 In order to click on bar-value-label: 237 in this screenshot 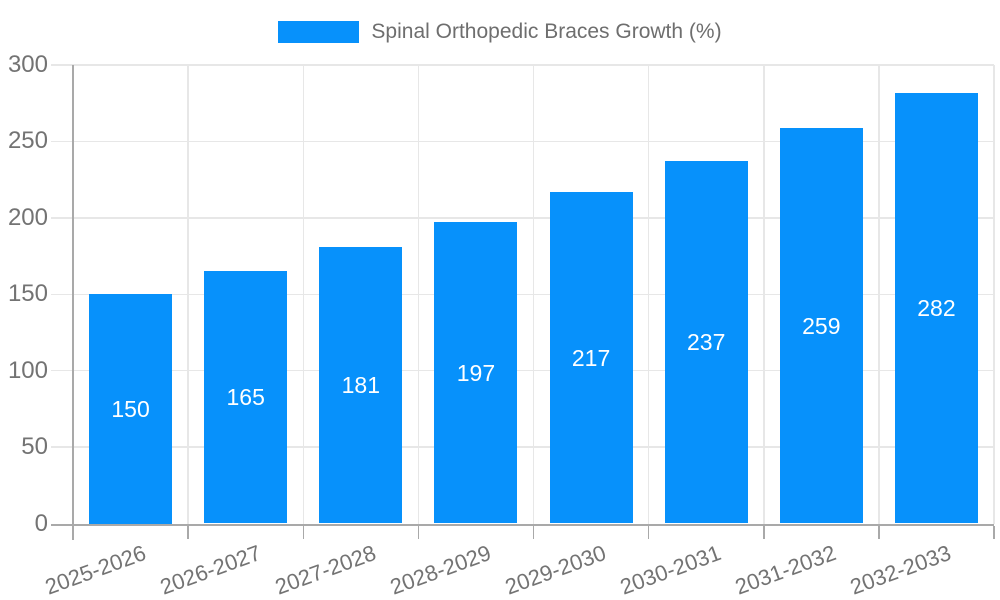, I will do `click(706, 342)`.